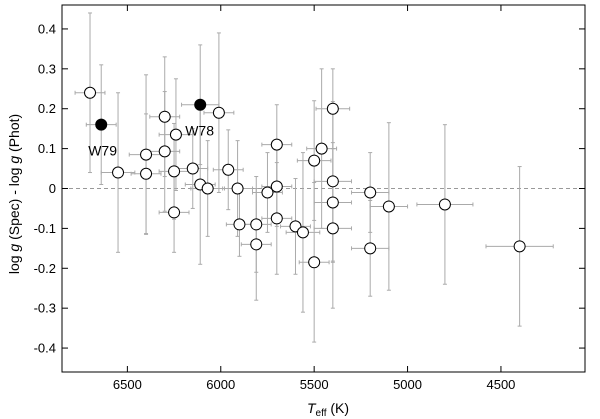  Describe the element at coordinates (328, 409) in the screenshot. I see `x-axis-title: Teff (K)` at that location.